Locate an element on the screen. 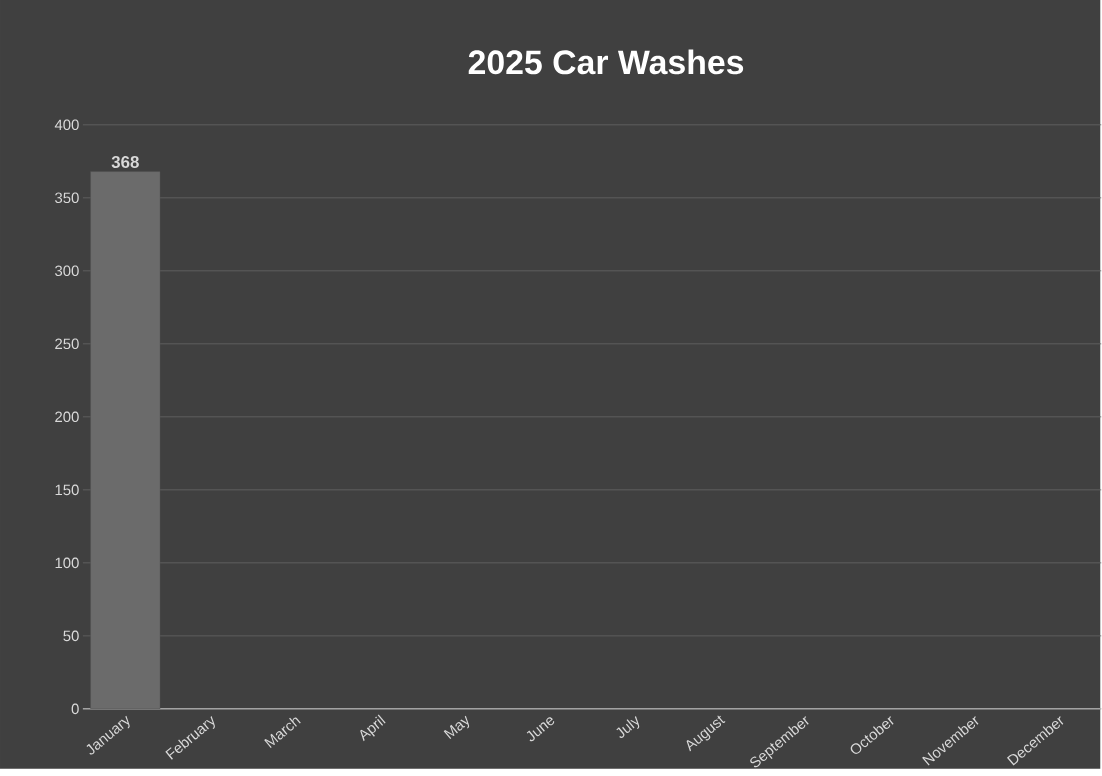  x-tick-label: July is located at coordinates (628, 727).